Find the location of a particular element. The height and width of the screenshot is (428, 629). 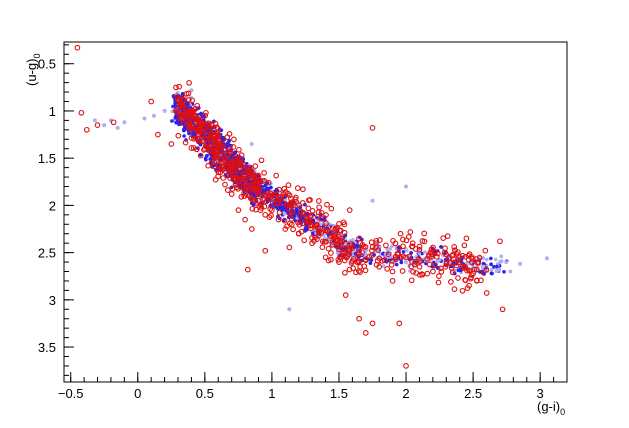

x-axis-title-main: (g-i) is located at coordinates (548, 406).